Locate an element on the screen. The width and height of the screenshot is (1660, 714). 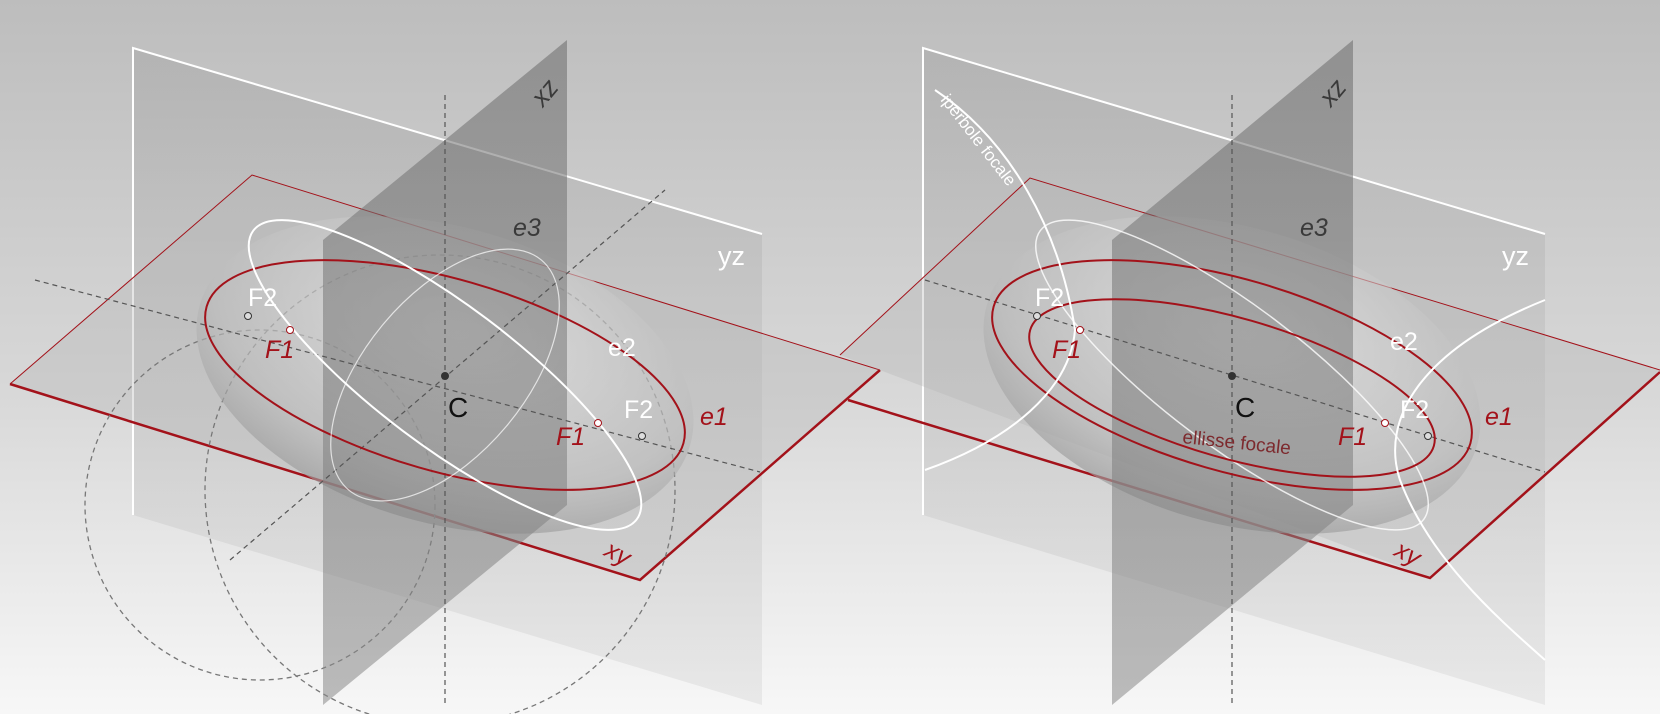
xy-plane-back-edge is located at coordinates (1249, 274).